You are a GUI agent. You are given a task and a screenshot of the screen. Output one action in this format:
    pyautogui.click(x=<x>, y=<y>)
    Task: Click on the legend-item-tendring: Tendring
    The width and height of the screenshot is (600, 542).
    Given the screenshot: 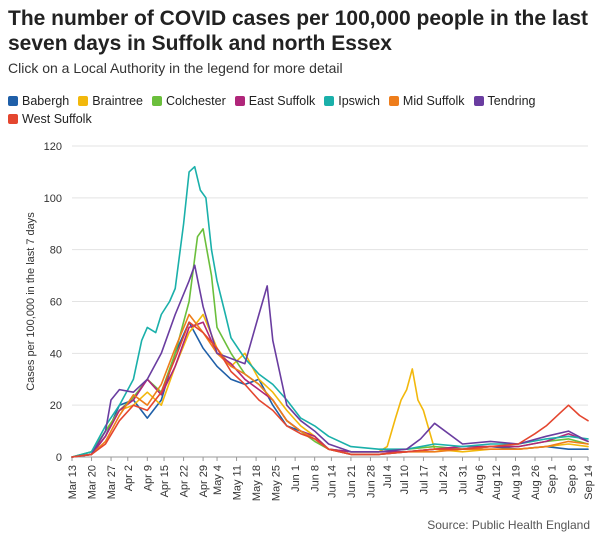 What is the action you would take?
    pyautogui.click(x=504, y=101)
    